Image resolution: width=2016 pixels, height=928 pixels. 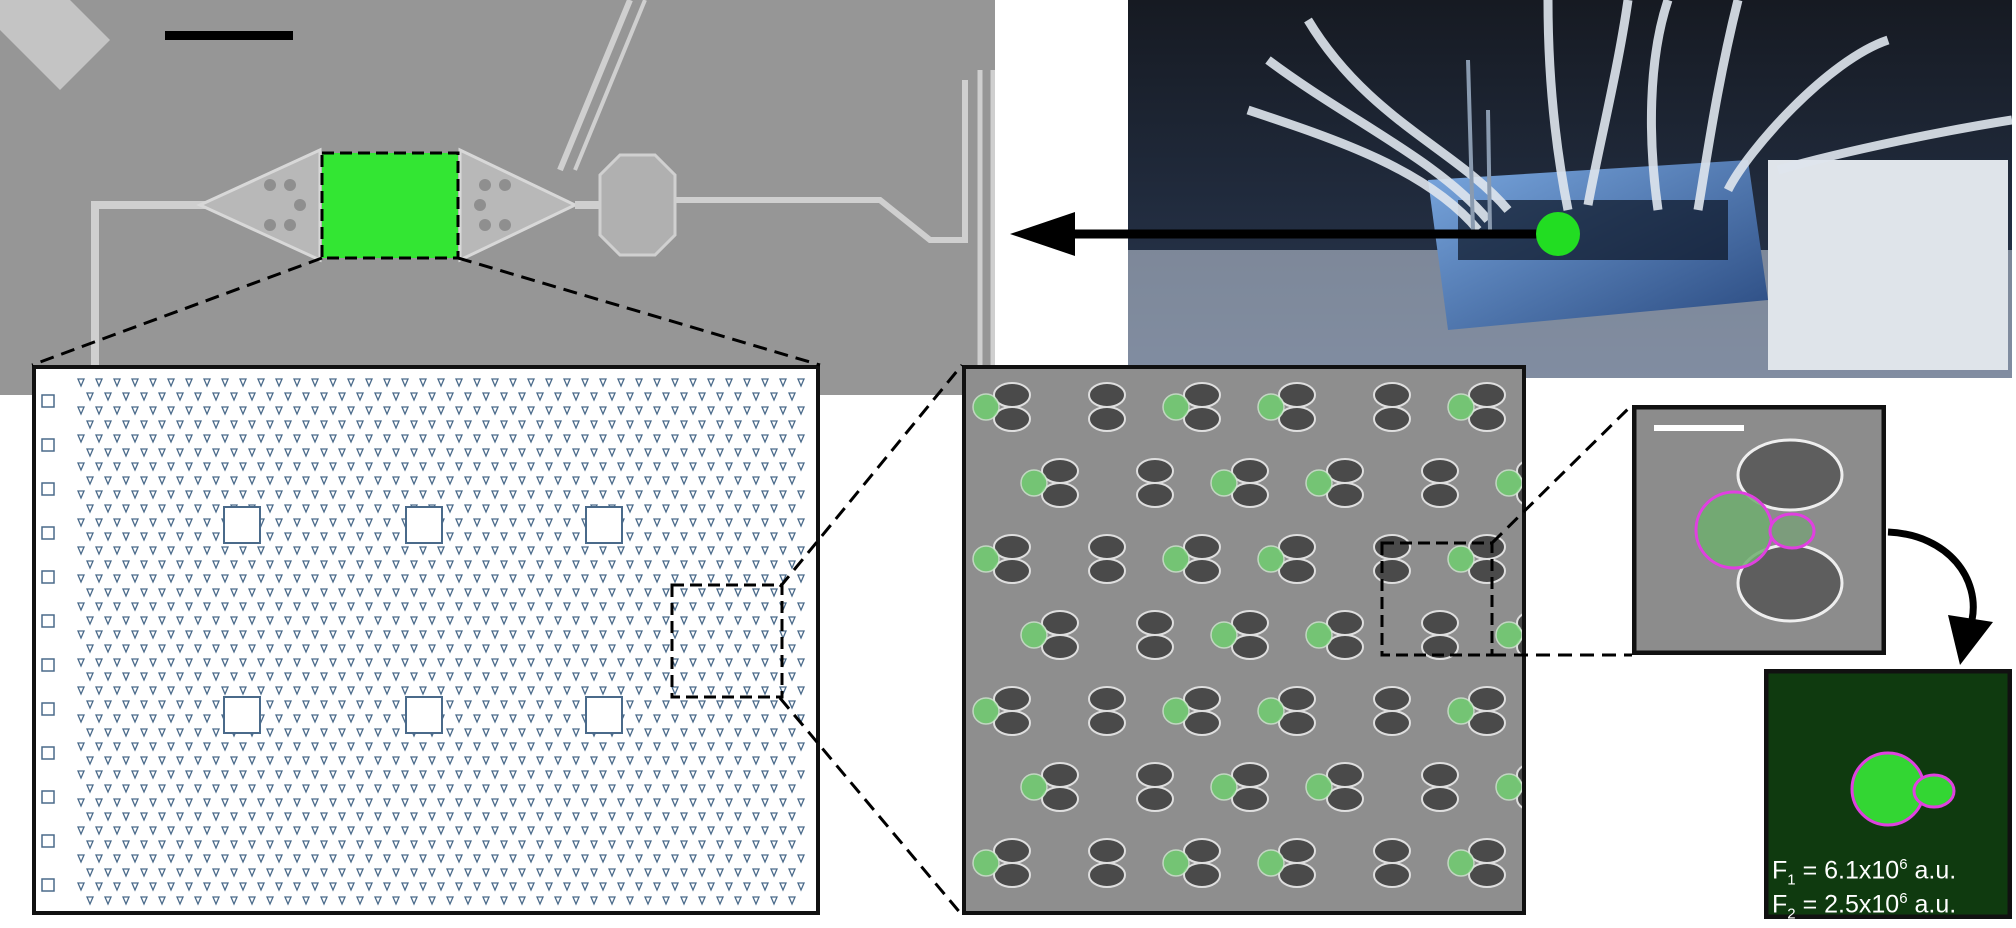 What do you see at coordinates (242, 525) in the screenshot?
I see `support-pillar` at bounding box center [242, 525].